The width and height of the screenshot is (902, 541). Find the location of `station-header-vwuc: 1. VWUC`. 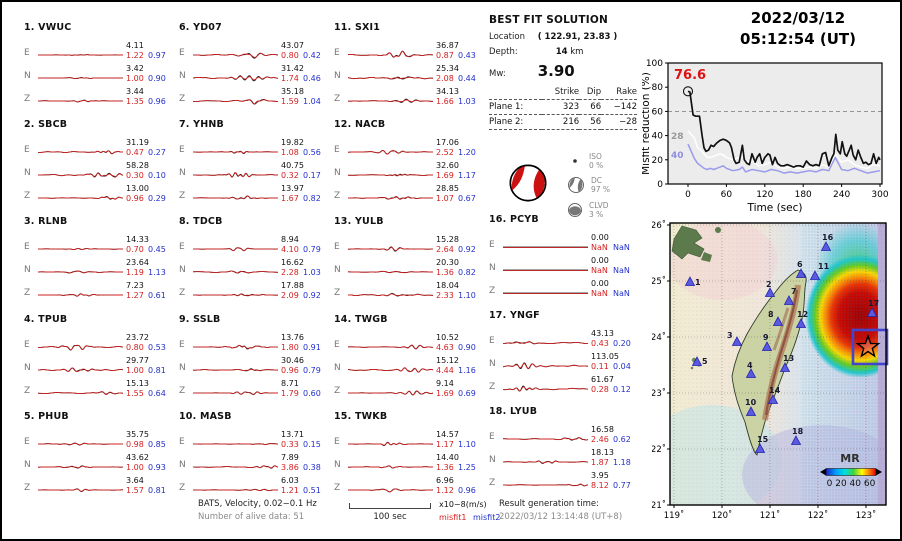

station-header-vwuc: 1. VWUC is located at coordinates (47, 27).